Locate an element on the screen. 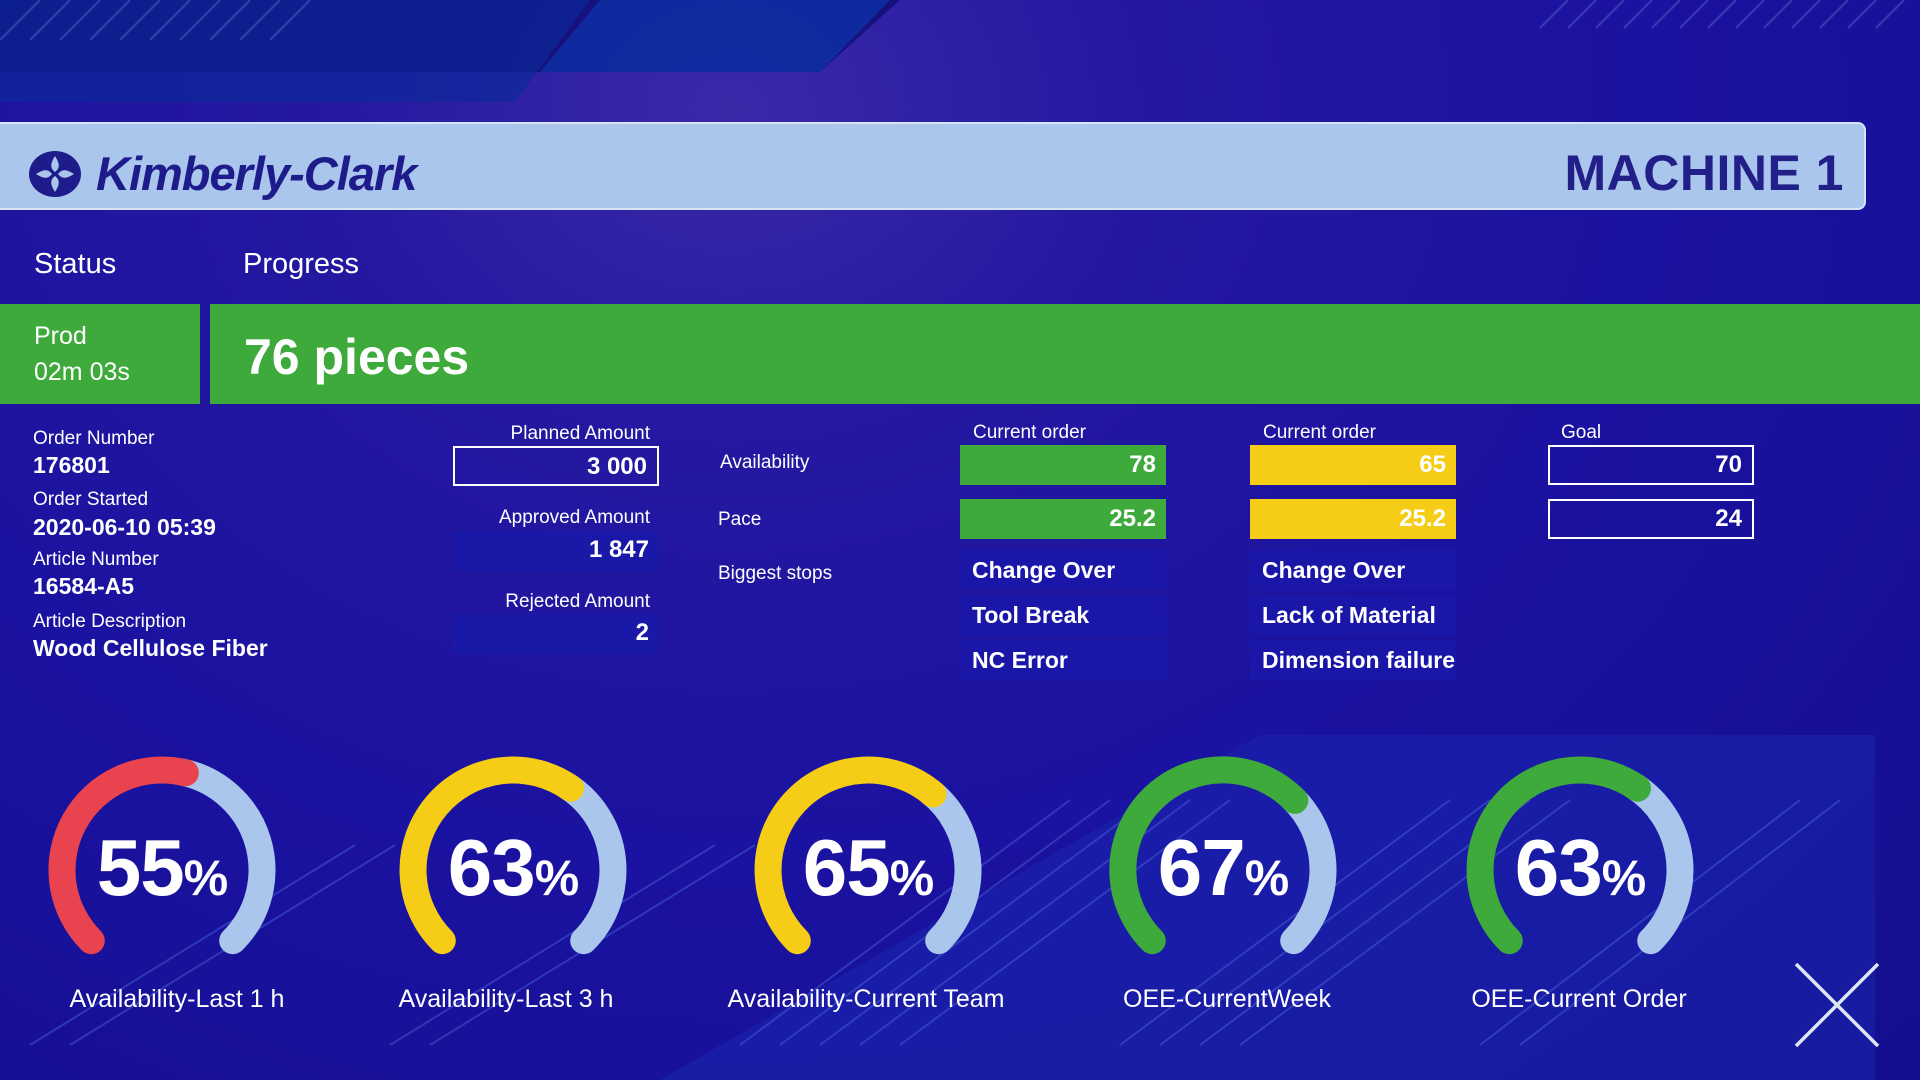 Image resolution: width=1920 pixels, height=1080 pixels. approved-amount-value: 1 847 is located at coordinates (556, 551).